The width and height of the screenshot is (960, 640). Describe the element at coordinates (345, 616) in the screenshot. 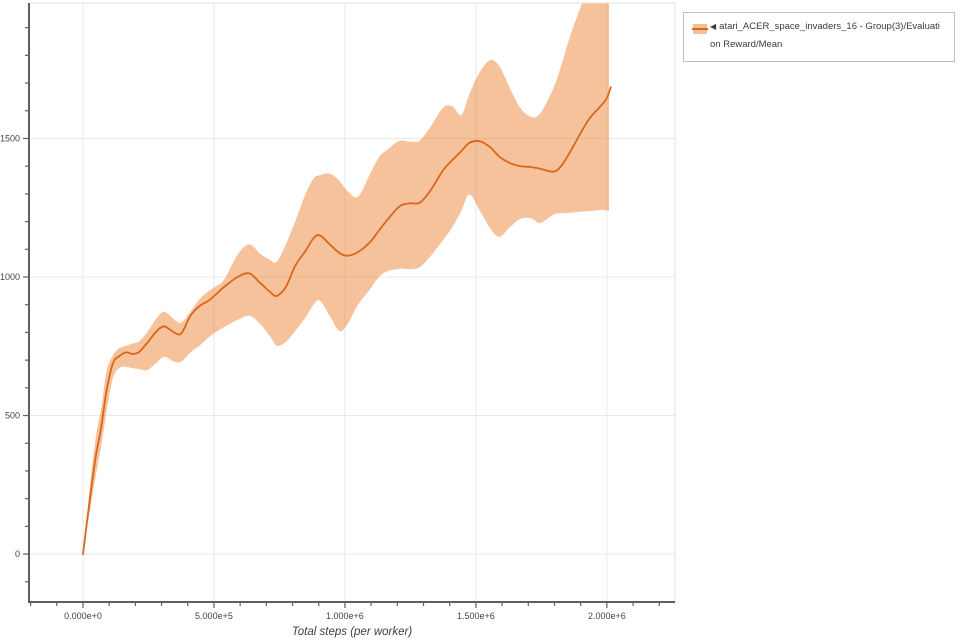

I see `x-tick-label: 1.000e+6` at that location.